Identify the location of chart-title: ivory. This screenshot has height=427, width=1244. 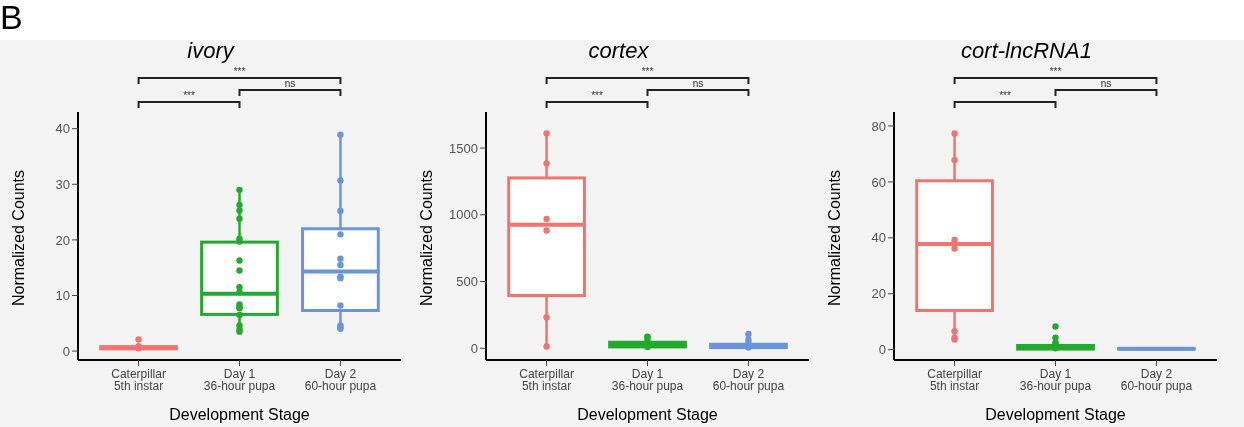
(211, 51).